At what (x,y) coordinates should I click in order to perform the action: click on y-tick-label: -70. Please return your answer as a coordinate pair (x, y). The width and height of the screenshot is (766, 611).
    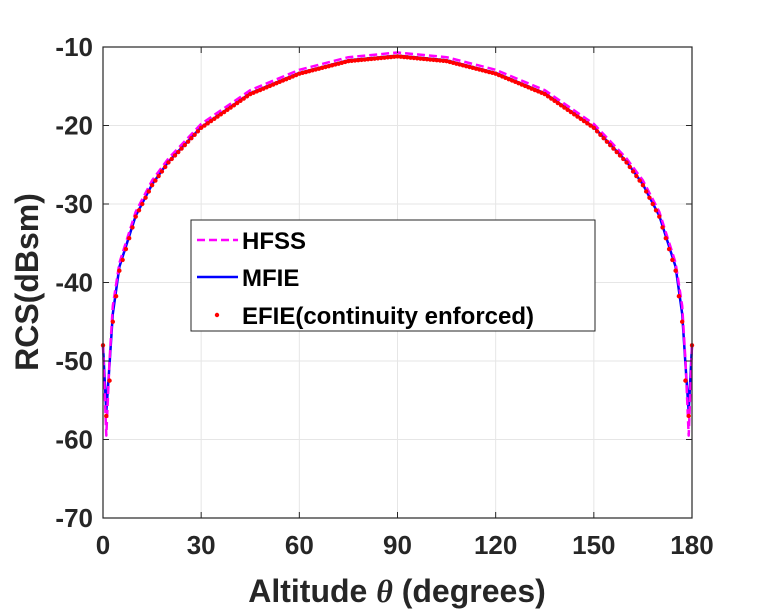
    Looking at the image, I should click on (74, 518).